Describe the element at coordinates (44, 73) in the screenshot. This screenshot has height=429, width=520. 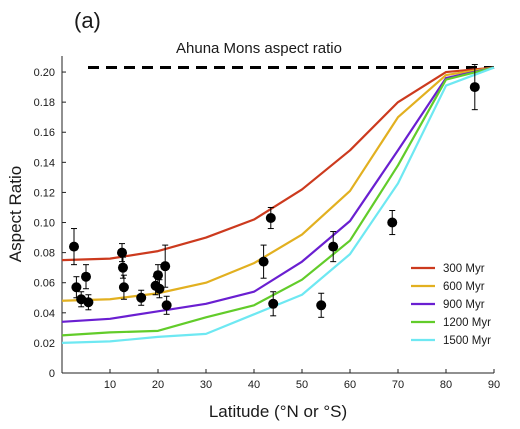
I see `y-tick-label: 0.20` at that location.